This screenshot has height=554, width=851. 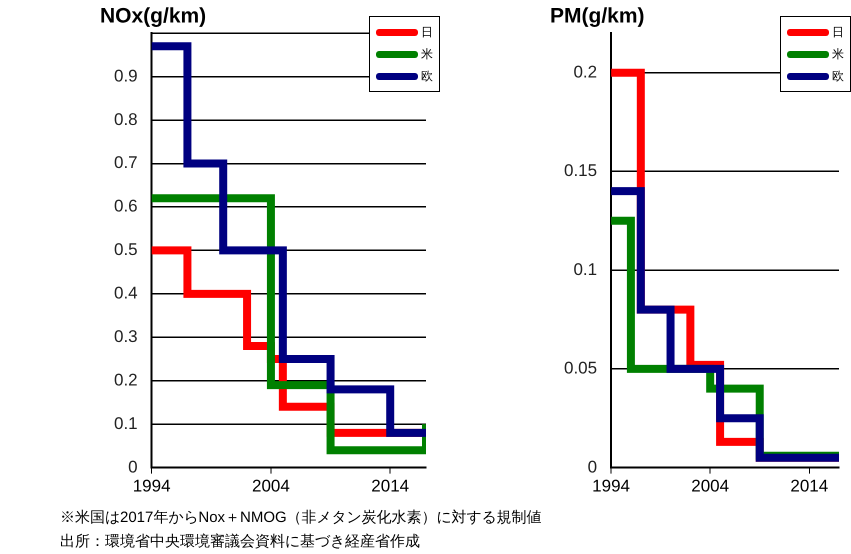 I want to click on y-tick-label: 0.6, so click(x=126, y=206).